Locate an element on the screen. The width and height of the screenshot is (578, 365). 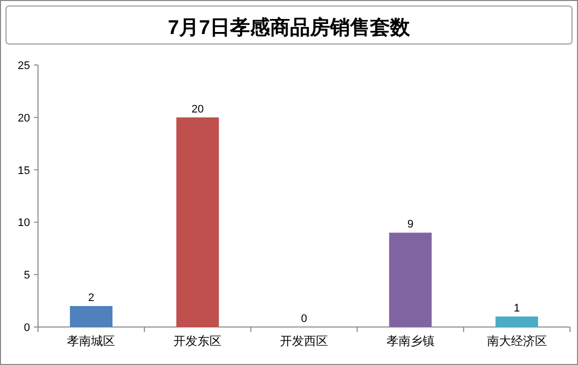
data-label: 20 is located at coordinates (197, 109).